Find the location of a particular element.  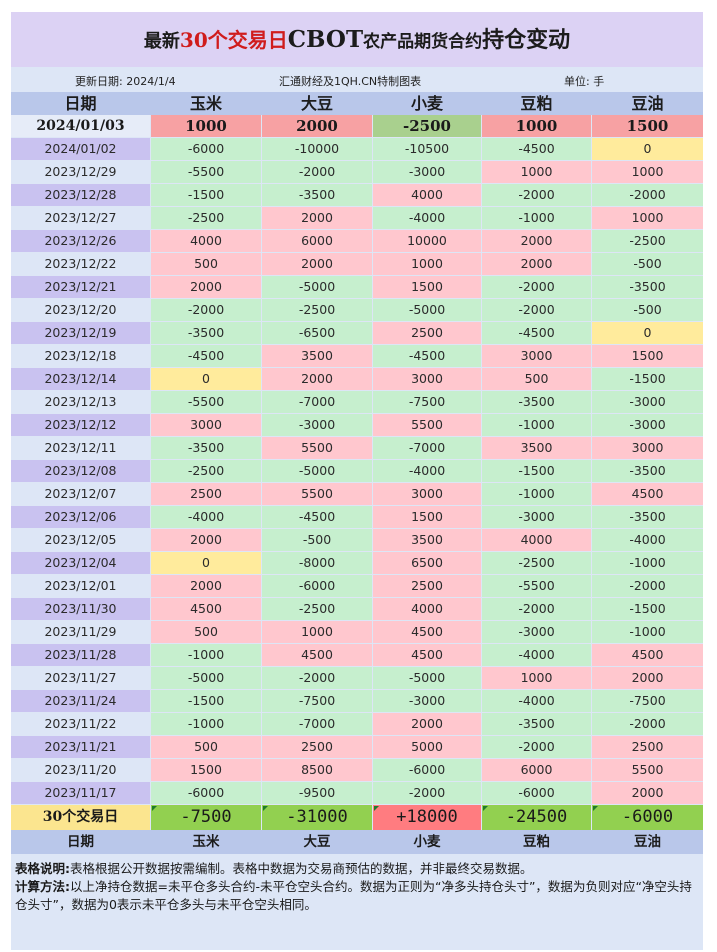

cell-corn: -3500 is located at coordinates (206, 333).